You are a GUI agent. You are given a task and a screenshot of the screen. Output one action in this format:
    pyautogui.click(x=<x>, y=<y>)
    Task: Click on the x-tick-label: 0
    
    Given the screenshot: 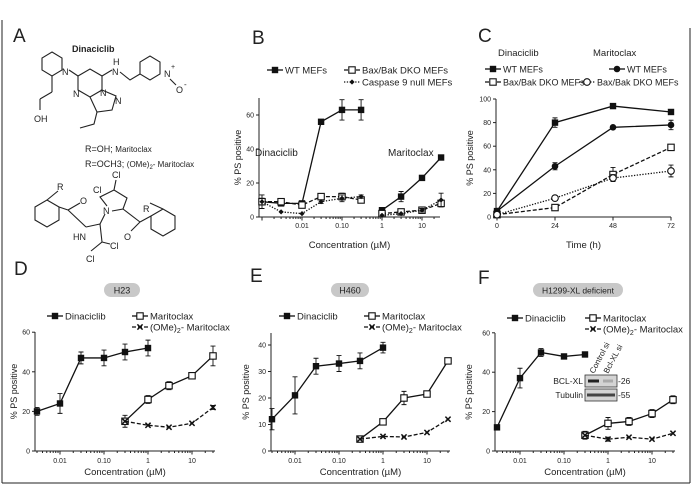 What is the action you would take?
    pyautogui.click(x=497, y=226)
    